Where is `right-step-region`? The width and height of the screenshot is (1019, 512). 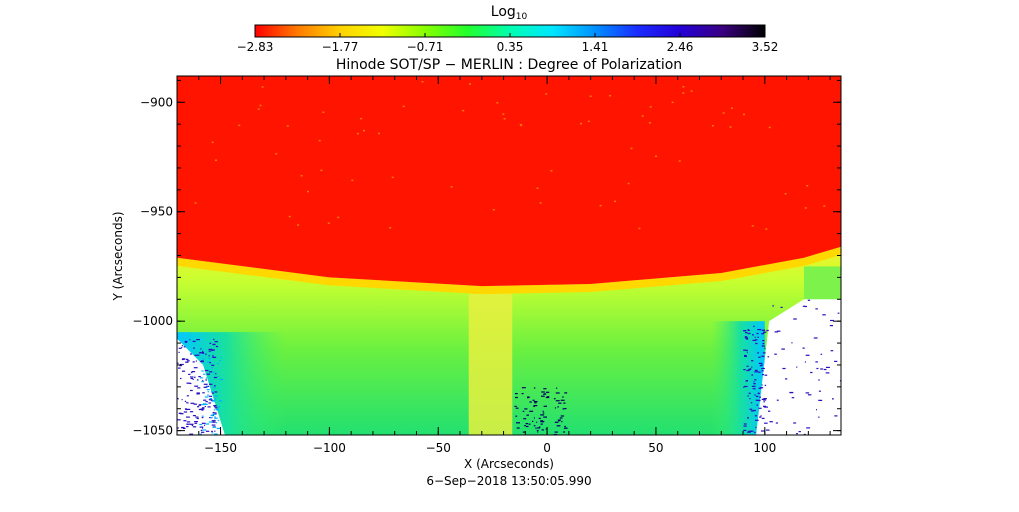
right-step-region is located at coordinates (822, 283).